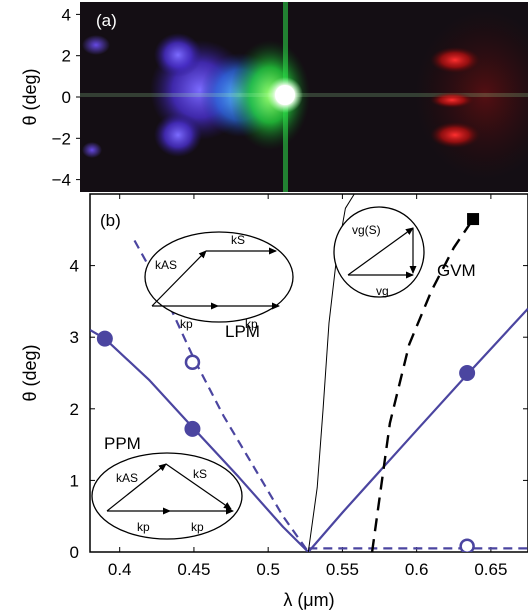 This screenshot has height=614, width=528. I want to click on annotation-gvm: GVM, so click(456, 270).